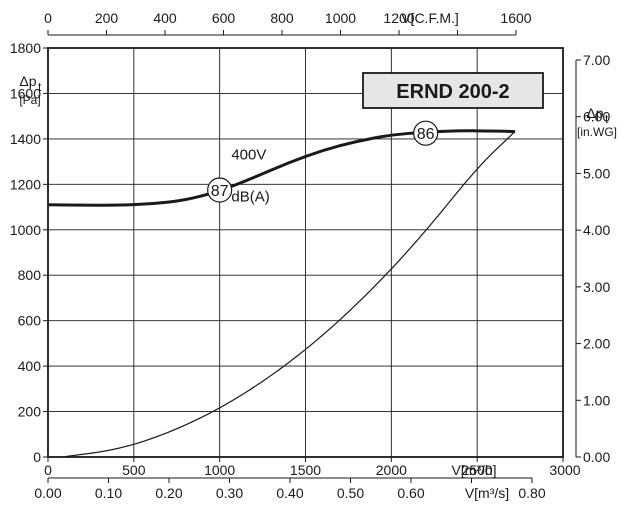  Describe the element at coordinates (430, 18) in the screenshot. I see `x-top-axis-label: V[C.F.M.]` at that location.